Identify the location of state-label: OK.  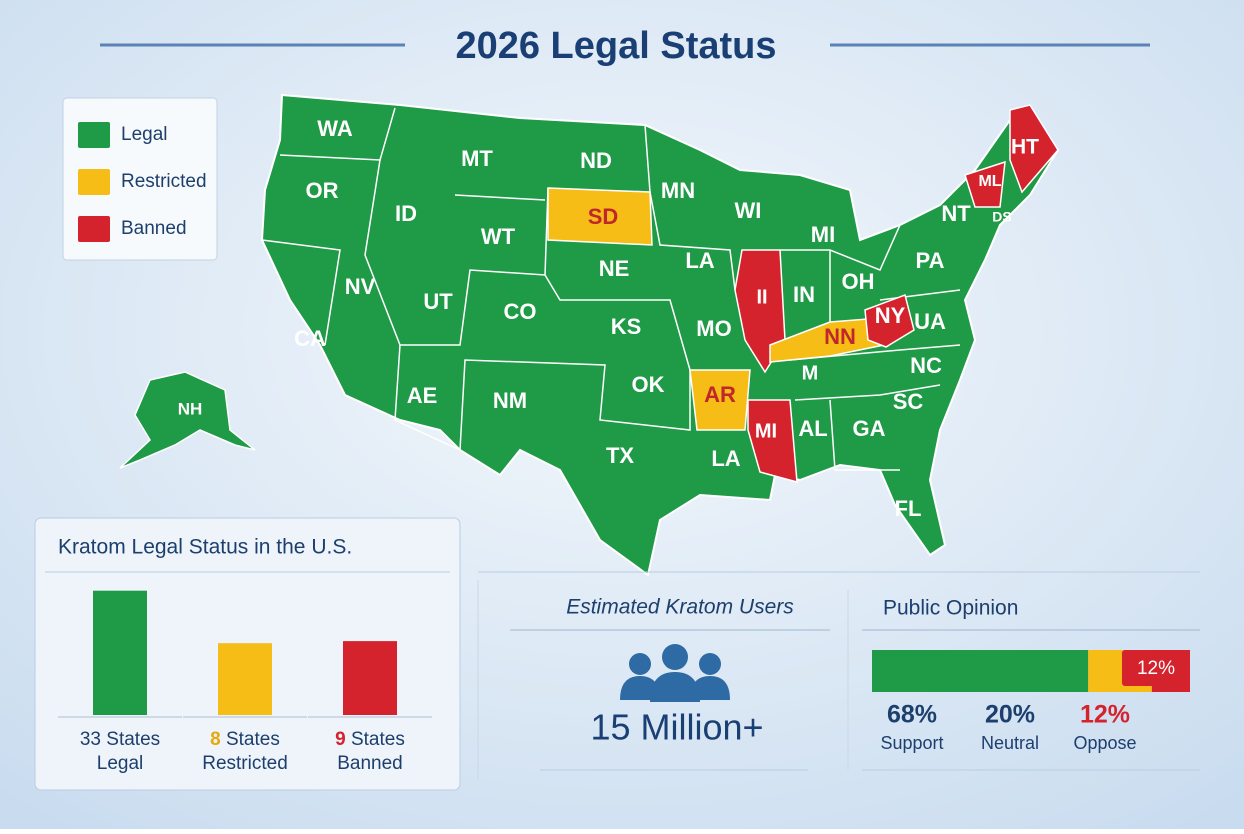
(648, 384).